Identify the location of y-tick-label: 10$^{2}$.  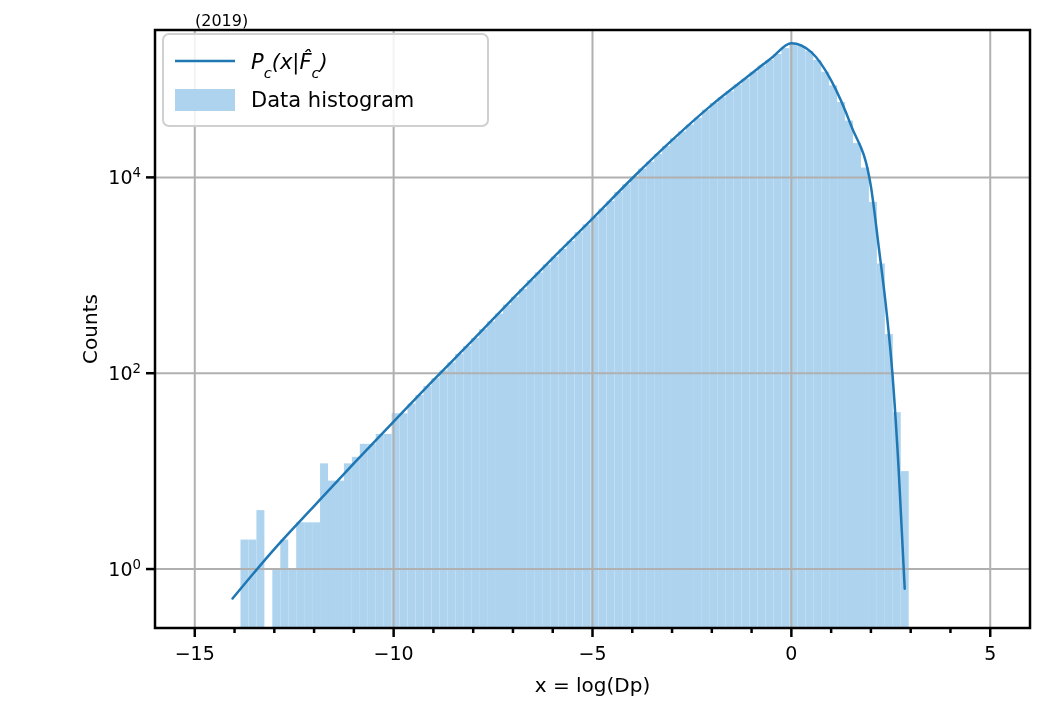
(124, 372).